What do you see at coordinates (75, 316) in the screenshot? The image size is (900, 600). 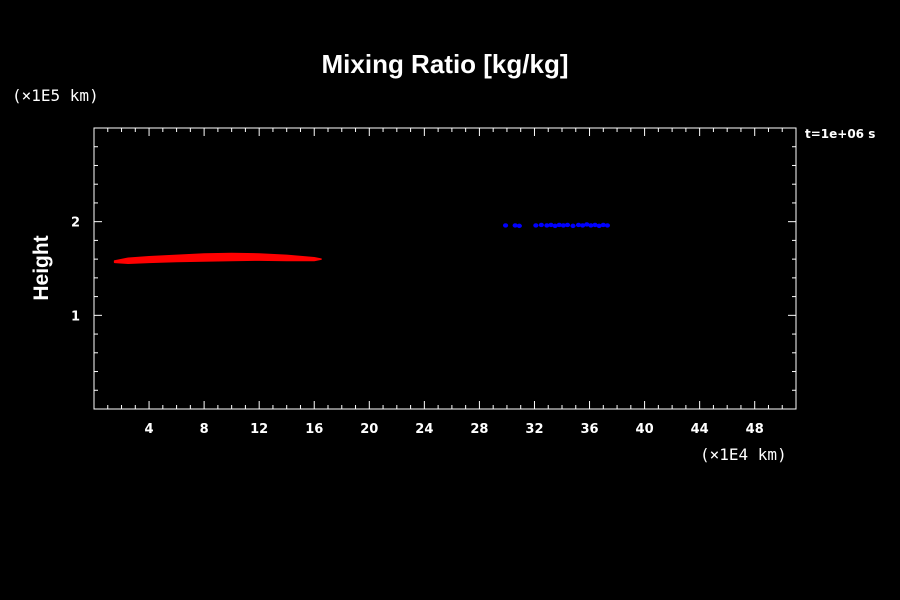 I see `y-tick-label: 1` at bounding box center [75, 316].